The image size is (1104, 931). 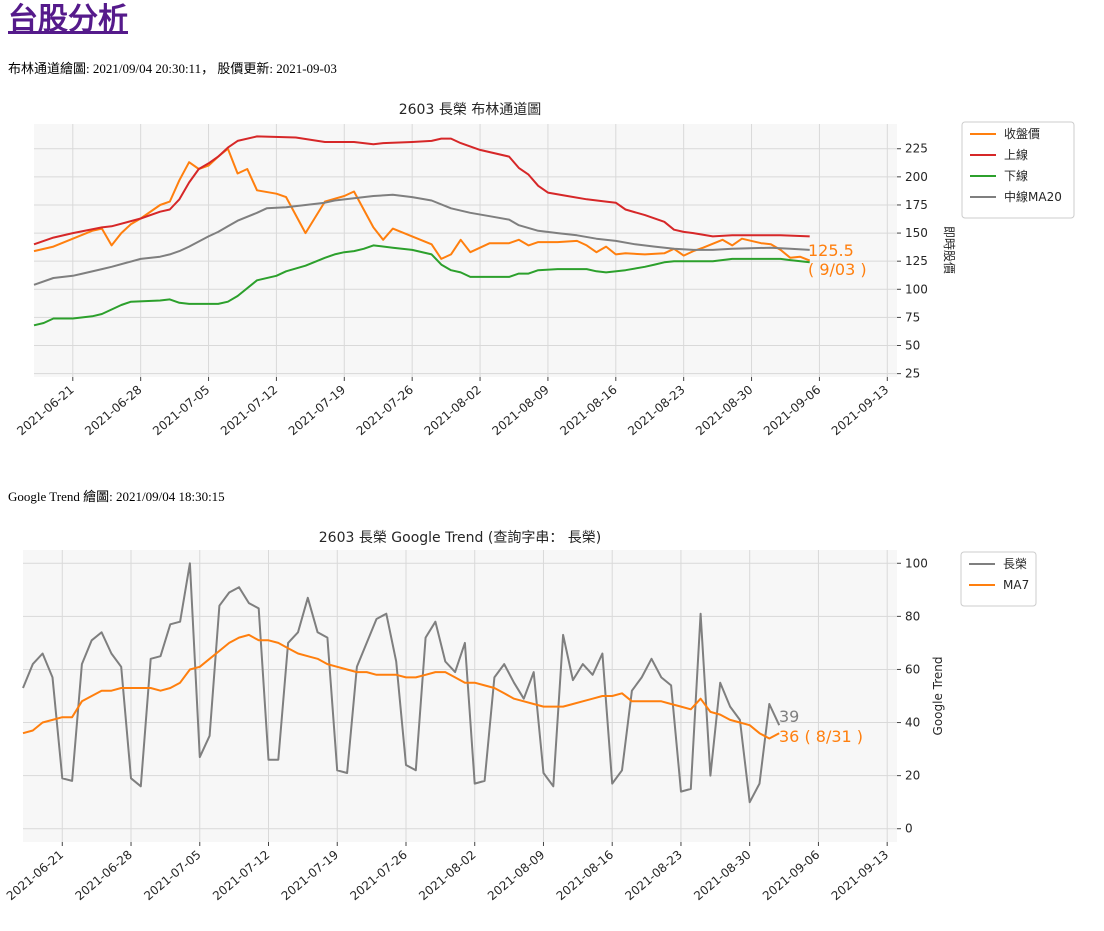 What do you see at coordinates (916, 205) in the screenshot?
I see `y-tick-label: 175` at bounding box center [916, 205].